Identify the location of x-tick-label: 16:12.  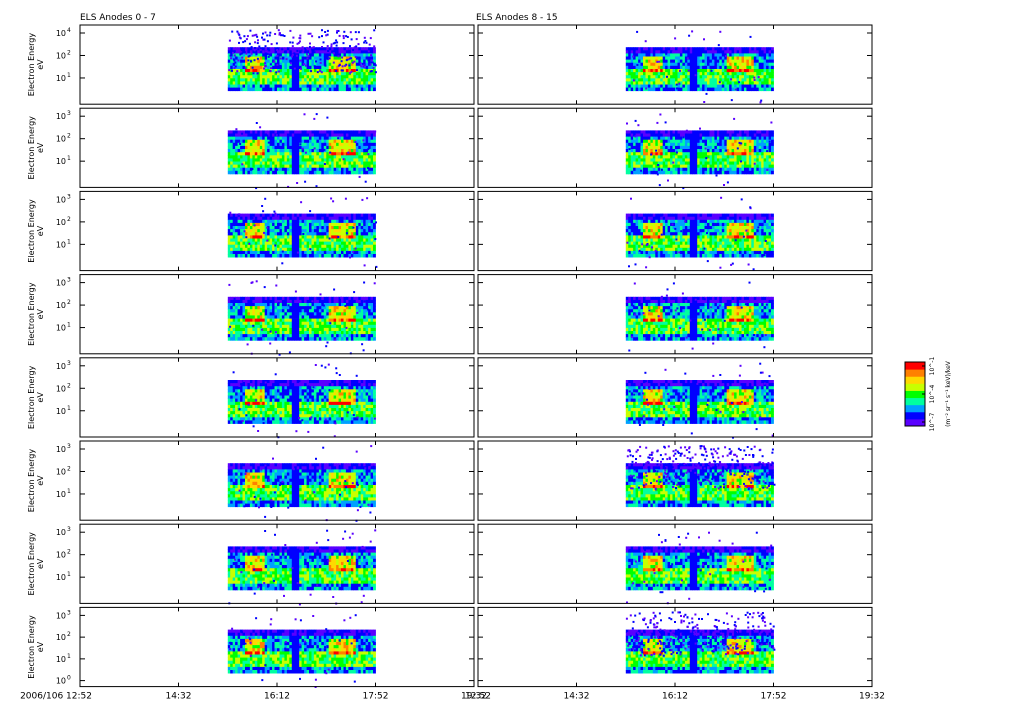
(675, 697).